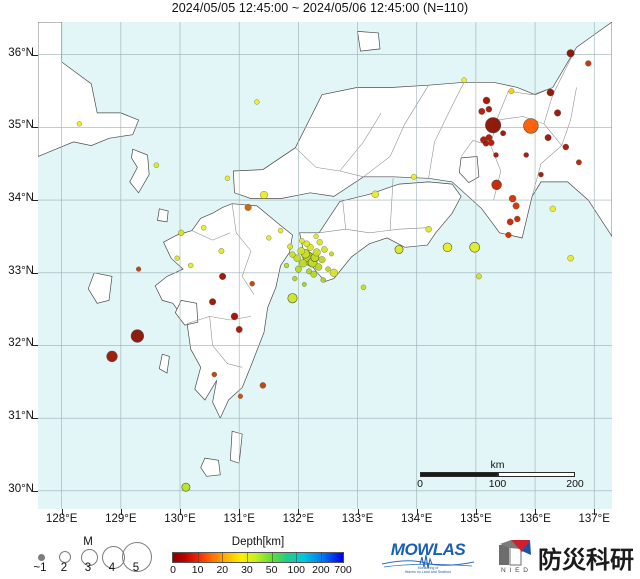  What do you see at coordinates (416, 519) in the screenshot?
I see `lon-tick-label-134: 134°E` at bounding box center [416, 519].